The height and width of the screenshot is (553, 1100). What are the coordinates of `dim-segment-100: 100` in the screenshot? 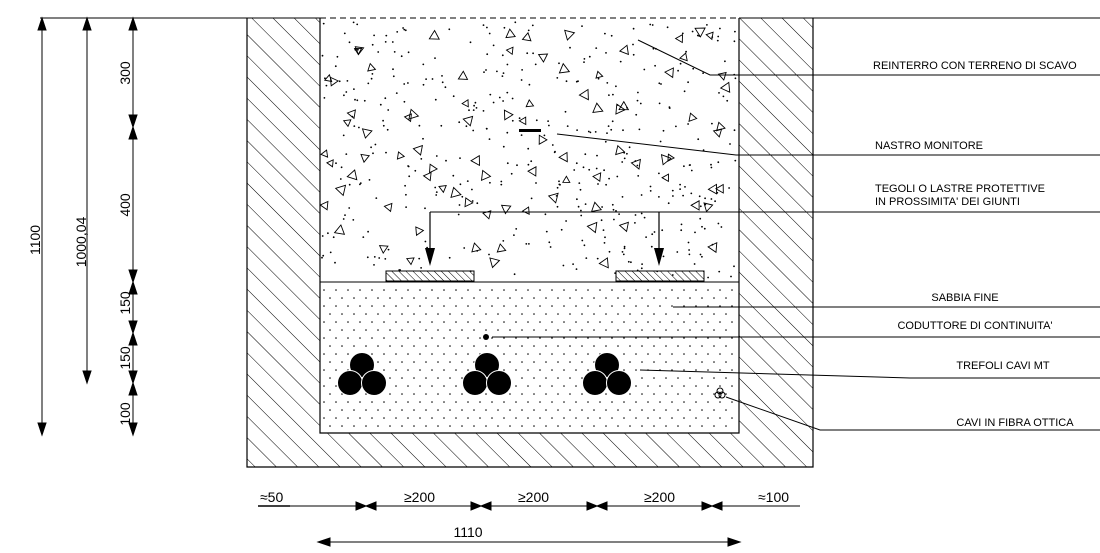 It's located at (125, 414).